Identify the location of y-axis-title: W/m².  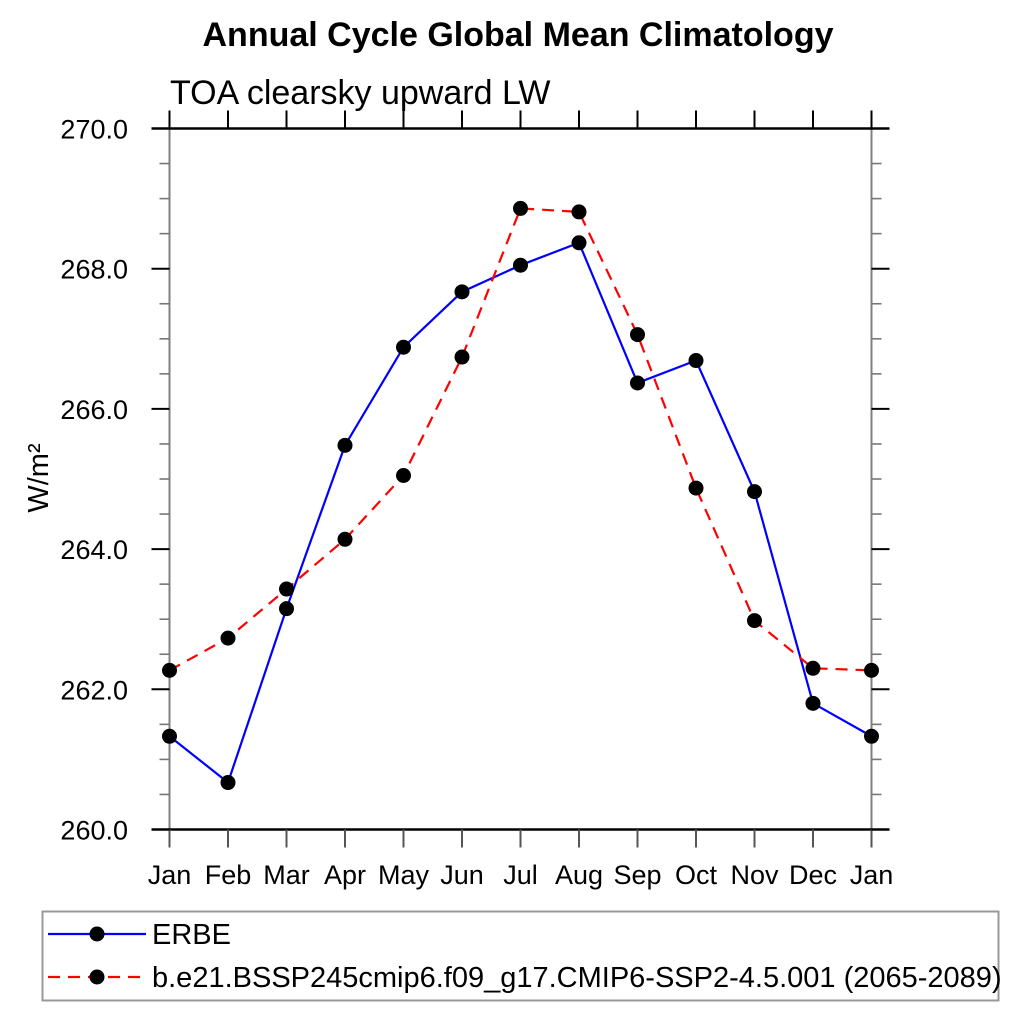
(39, 478).